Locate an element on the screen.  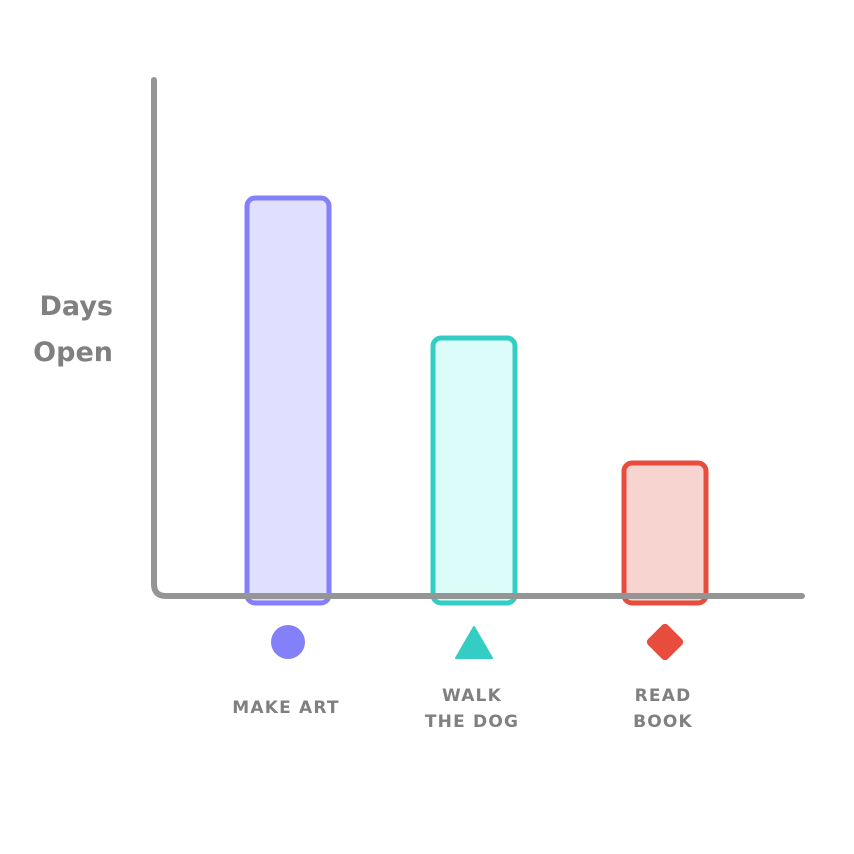
category-label: THE DOG is located at coordinates (472, 722).